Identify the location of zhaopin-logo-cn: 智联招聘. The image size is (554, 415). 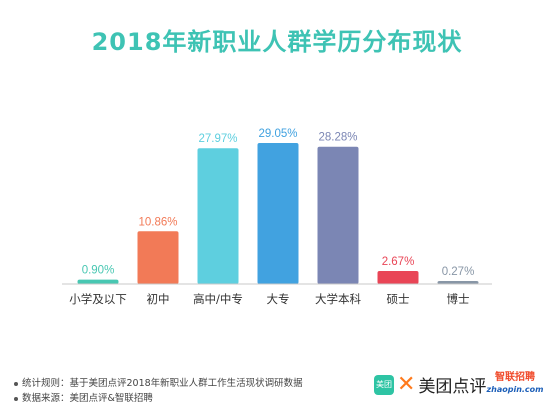
(515, 377).